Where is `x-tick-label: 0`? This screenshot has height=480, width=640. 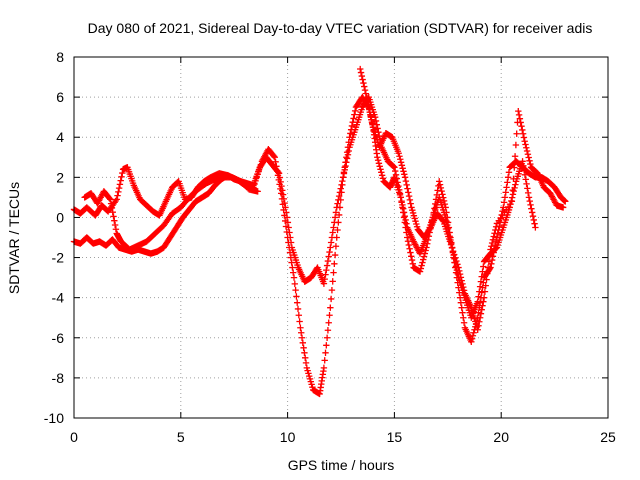
x-tick-label: 0 is located at coordinates (74, 437).